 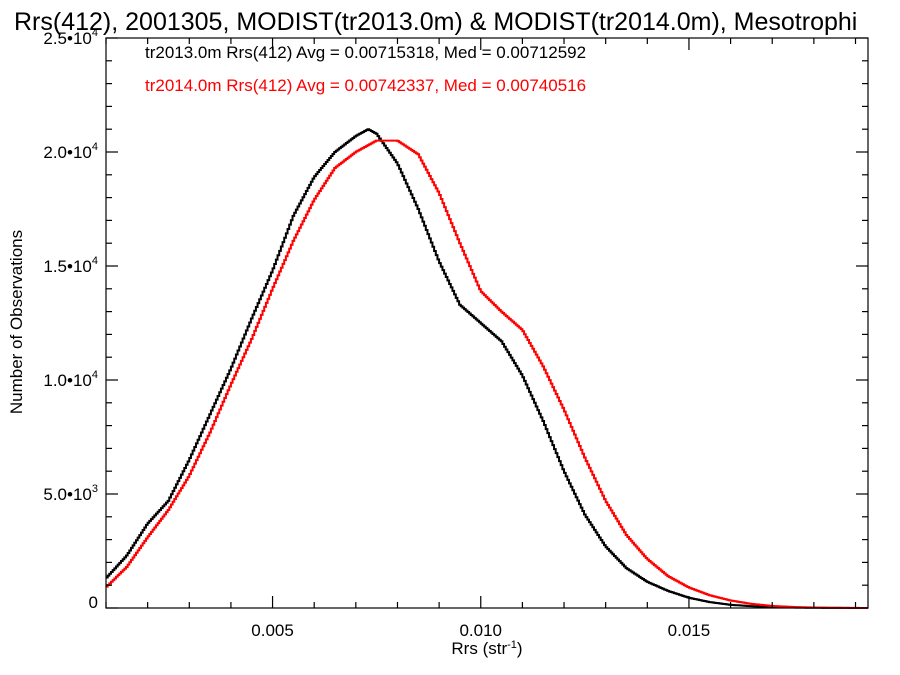 I want to click on x-tick-label: 0.010, so click(x=480, y=630).